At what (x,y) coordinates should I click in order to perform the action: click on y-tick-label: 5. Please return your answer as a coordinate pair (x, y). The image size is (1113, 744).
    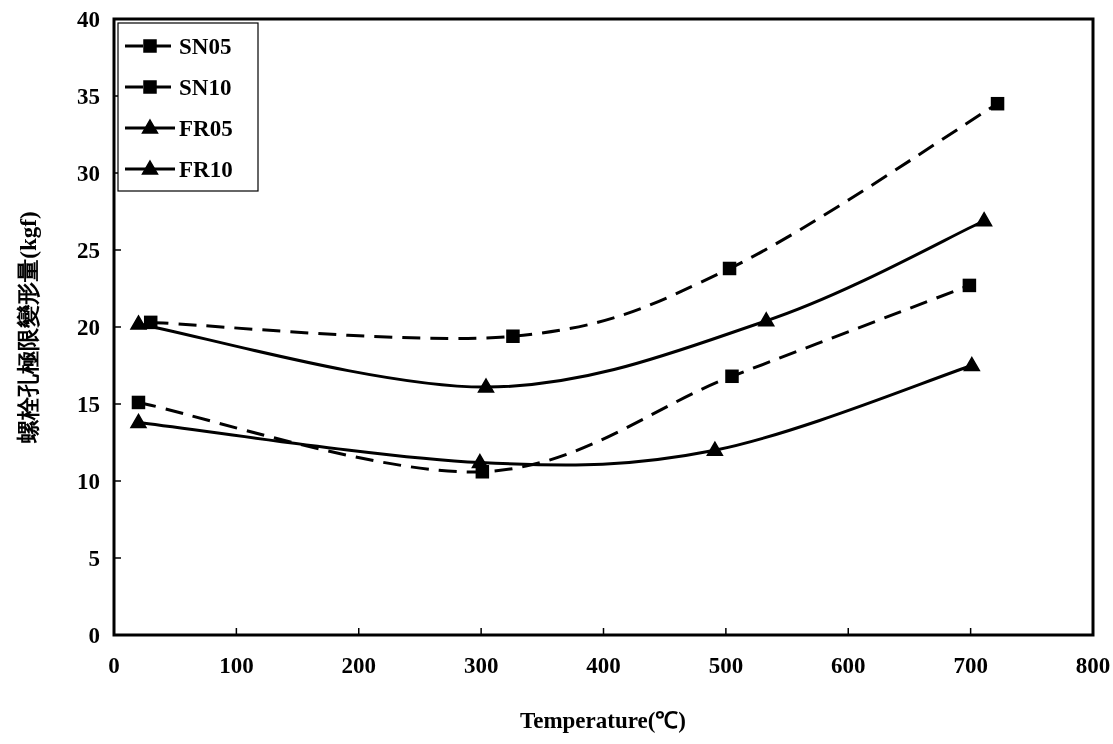
    Looking at the image, I should click on (94, 558).